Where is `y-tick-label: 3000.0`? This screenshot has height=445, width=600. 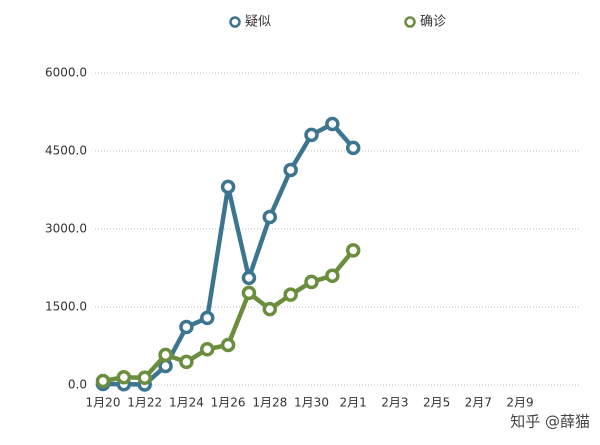
y-tick-label: 3000.0 is located at coordinates (66, 229).